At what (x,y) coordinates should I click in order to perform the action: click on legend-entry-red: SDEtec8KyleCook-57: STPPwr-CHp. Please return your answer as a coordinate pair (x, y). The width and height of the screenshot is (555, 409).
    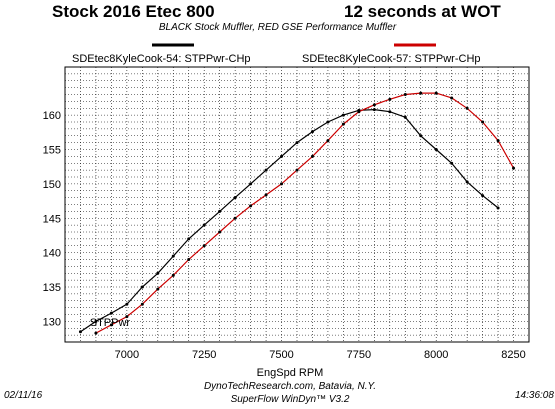
    Looking at the image, I should click on (391, 59).